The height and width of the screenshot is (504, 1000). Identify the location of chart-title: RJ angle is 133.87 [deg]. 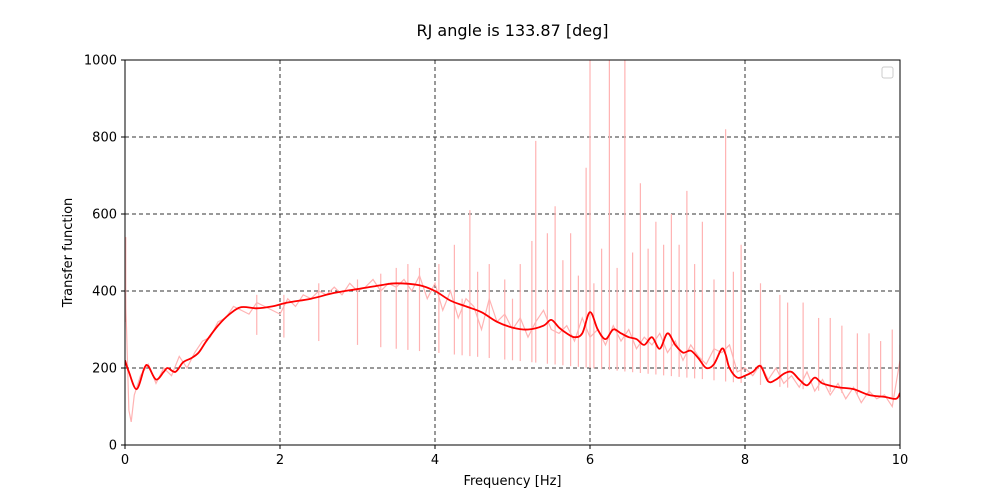
(513, 30).